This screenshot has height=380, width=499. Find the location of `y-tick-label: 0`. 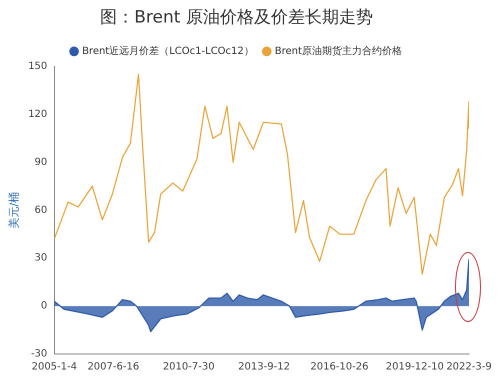

y-tick-label: 0 is located at coordinates (44, 306).